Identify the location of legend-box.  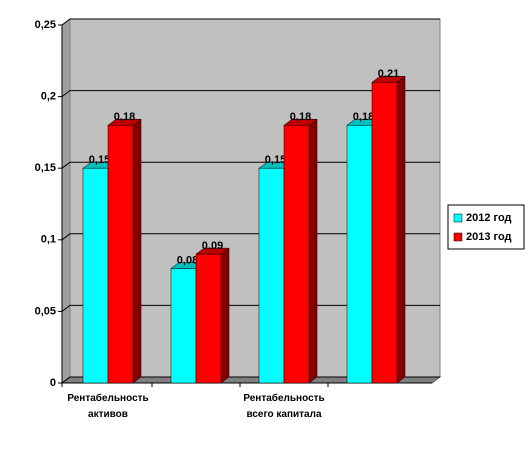
(486, 227).